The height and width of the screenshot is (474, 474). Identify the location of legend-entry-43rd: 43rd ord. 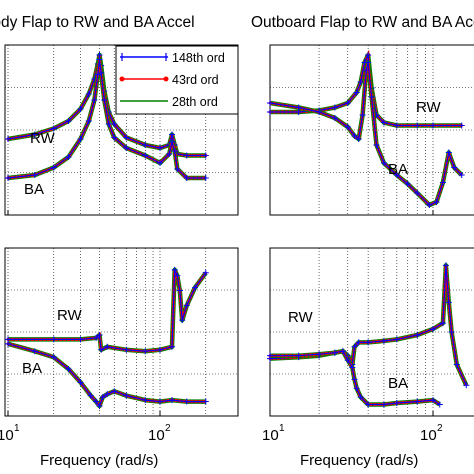
(169, 80).